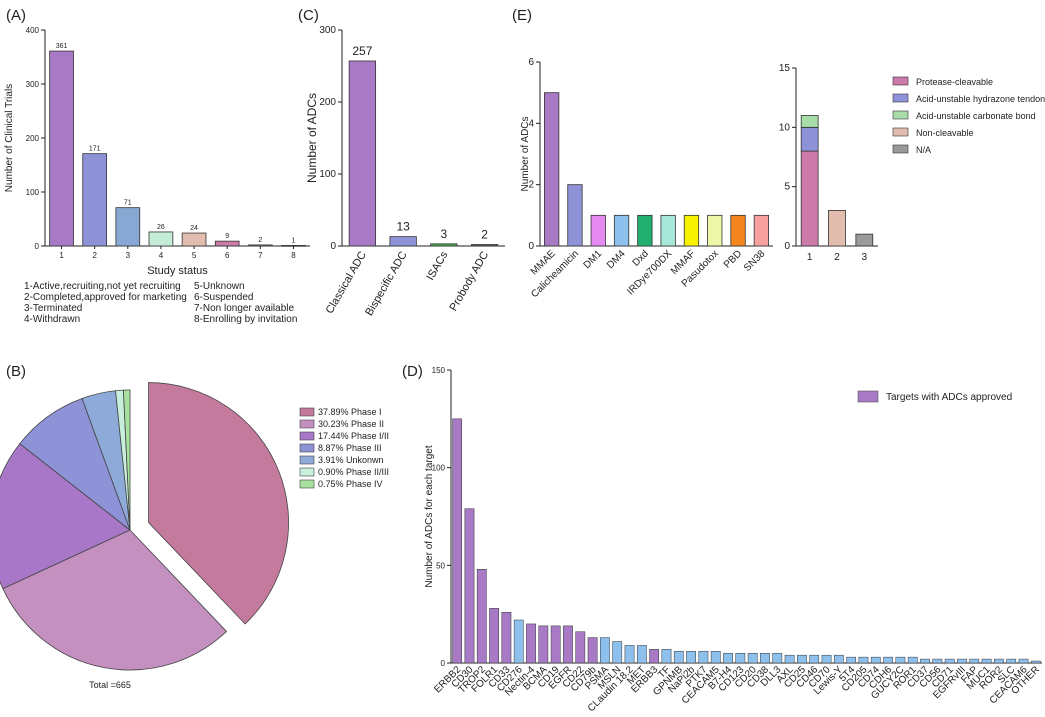 Image resolution: width=1045 pixels, height=717 pixels. Describe the element at coordinates (531, 62) in the screenshot. I see `y-tick-label: 6` at that location.